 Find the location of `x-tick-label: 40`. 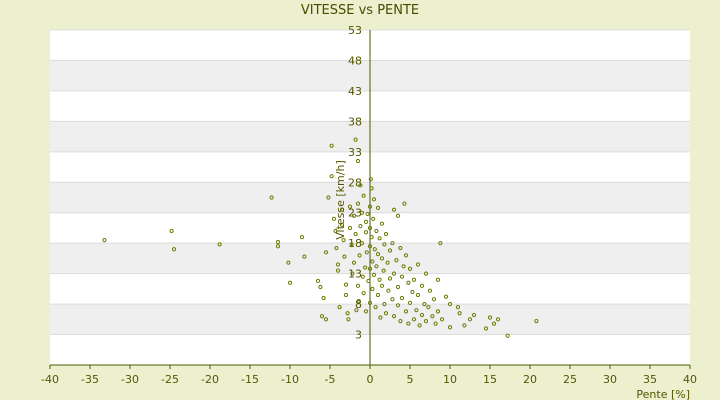

x-tick-label: 40 is located at coordinates (690, 379).